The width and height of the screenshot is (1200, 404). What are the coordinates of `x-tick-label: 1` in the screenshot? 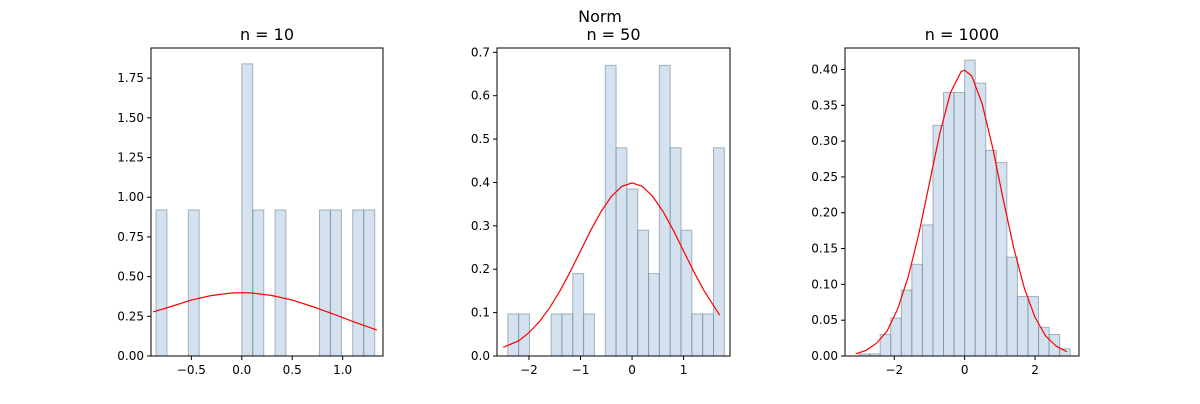 It's located at (684, 370).